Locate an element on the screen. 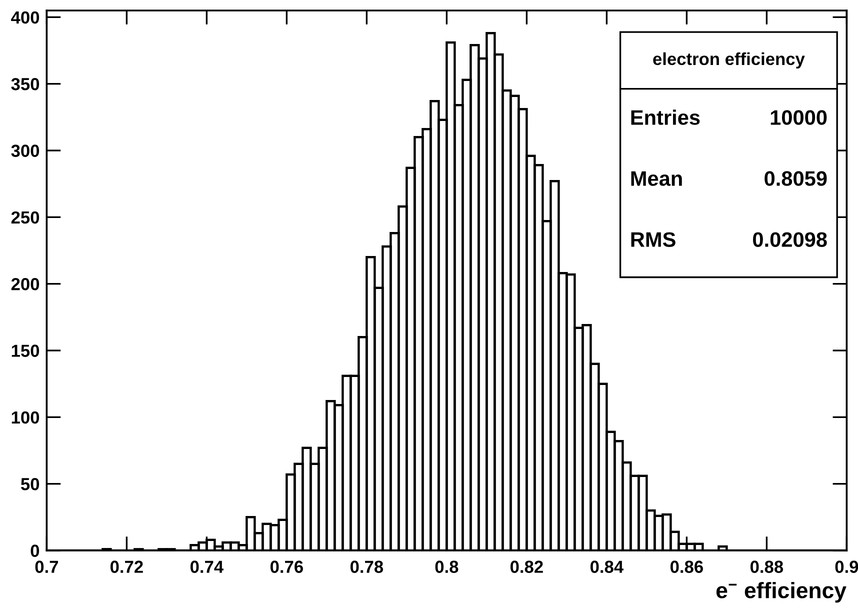 This screenshot has height=609, width=858. annotation: electron efficiency is located at coordinates (729, 60).